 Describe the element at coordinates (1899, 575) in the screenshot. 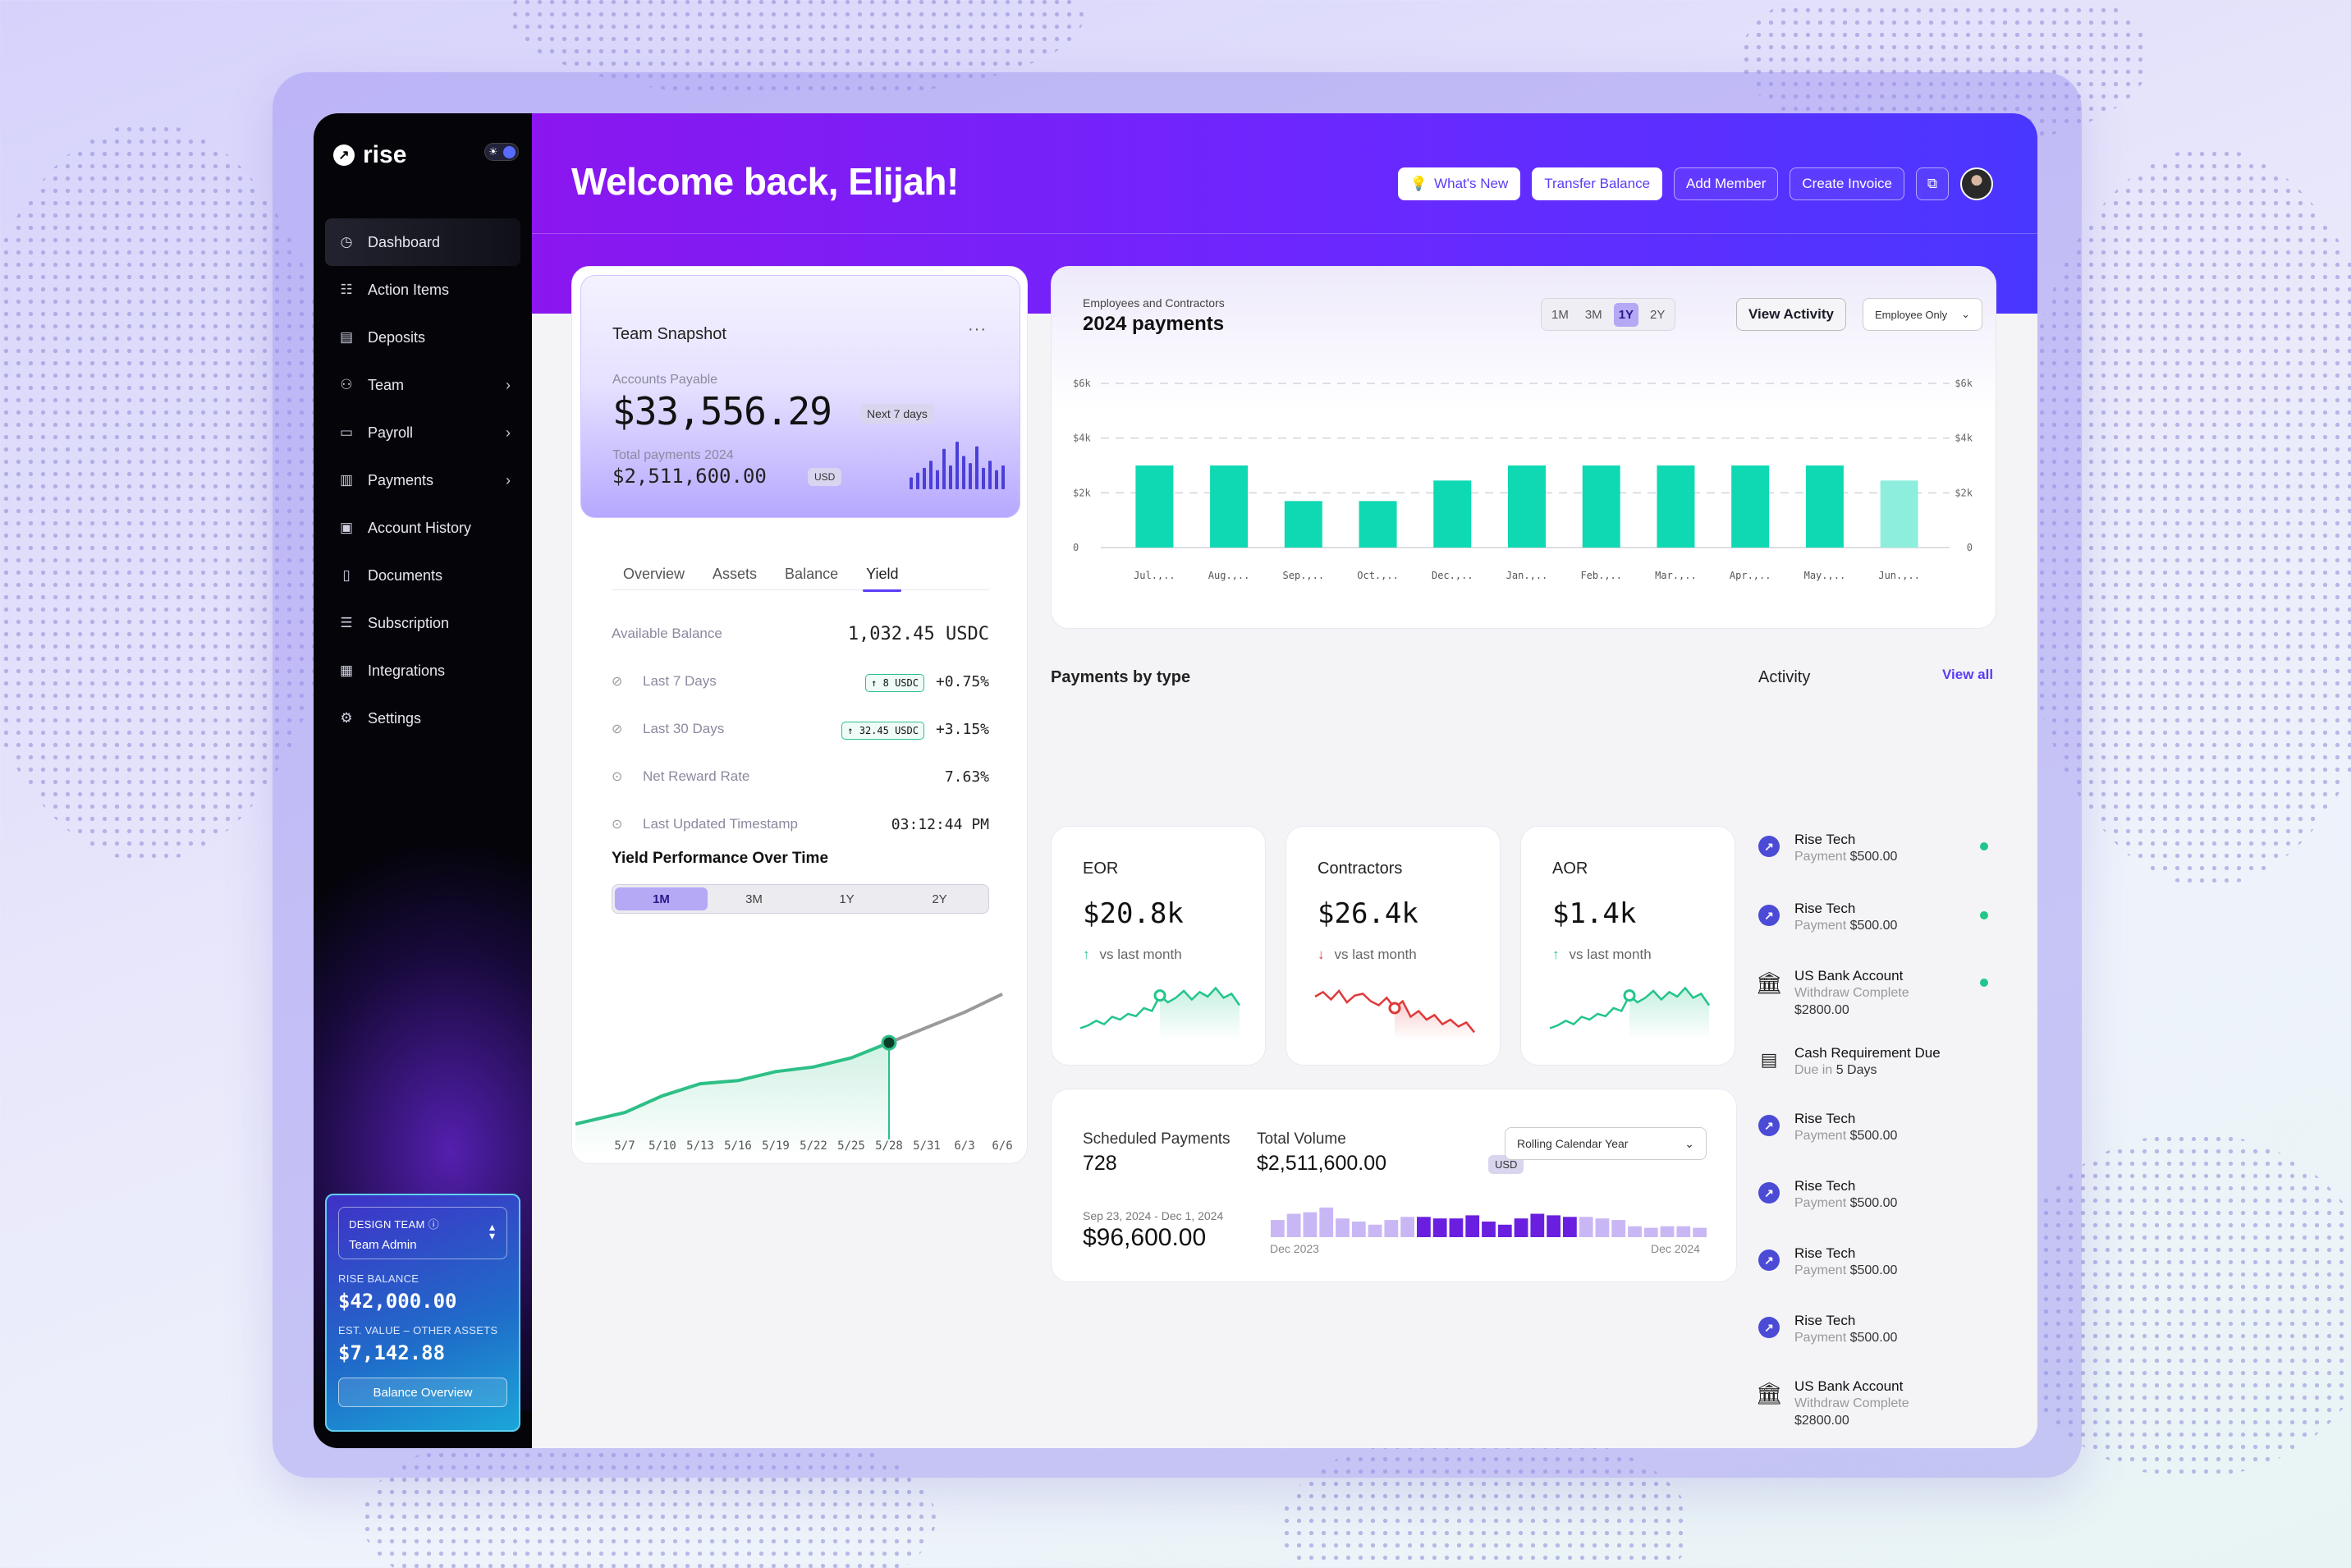

I see `x-tick-label: Jun.,..` at that location.